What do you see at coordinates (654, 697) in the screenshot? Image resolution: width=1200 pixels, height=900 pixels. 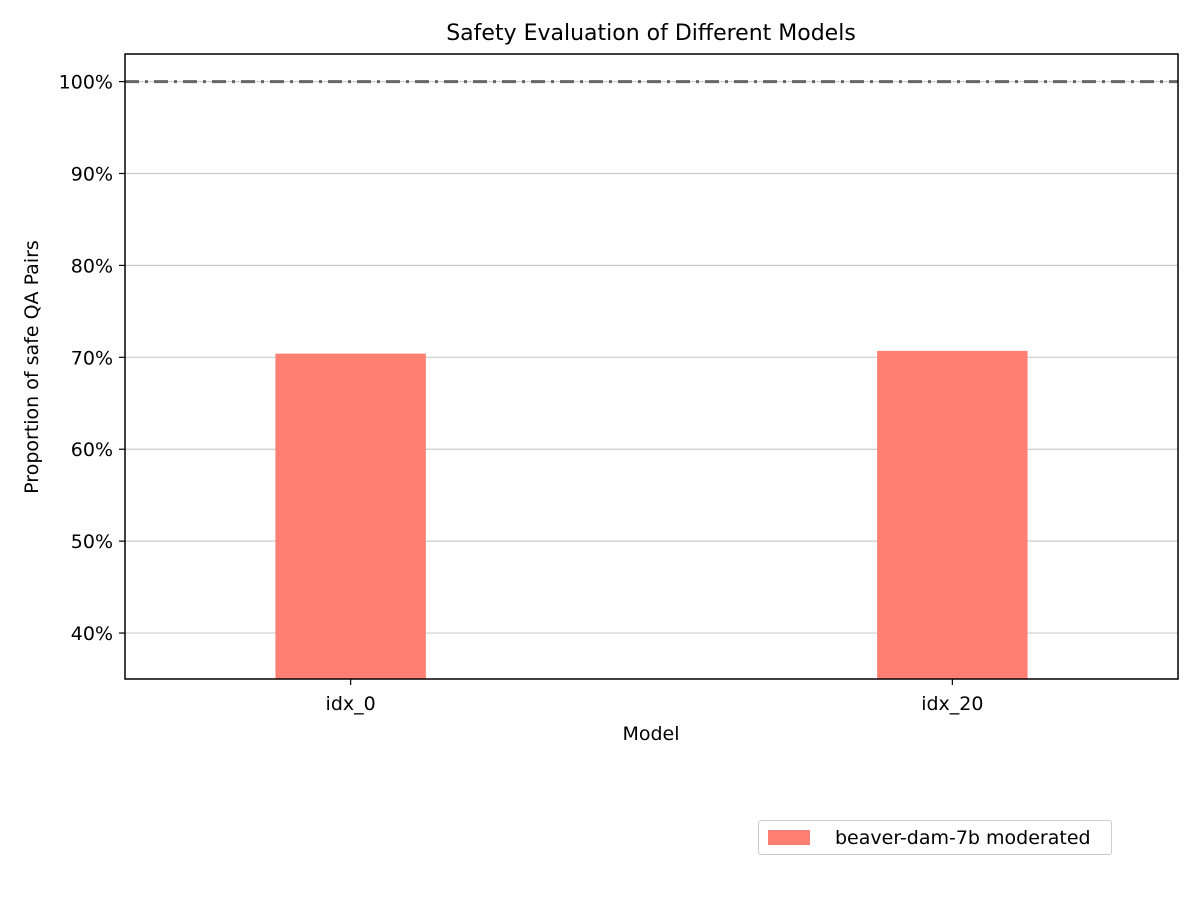 I see `x-axis-ticks: idx_0 idx_20` at bounding box center [654, 697].